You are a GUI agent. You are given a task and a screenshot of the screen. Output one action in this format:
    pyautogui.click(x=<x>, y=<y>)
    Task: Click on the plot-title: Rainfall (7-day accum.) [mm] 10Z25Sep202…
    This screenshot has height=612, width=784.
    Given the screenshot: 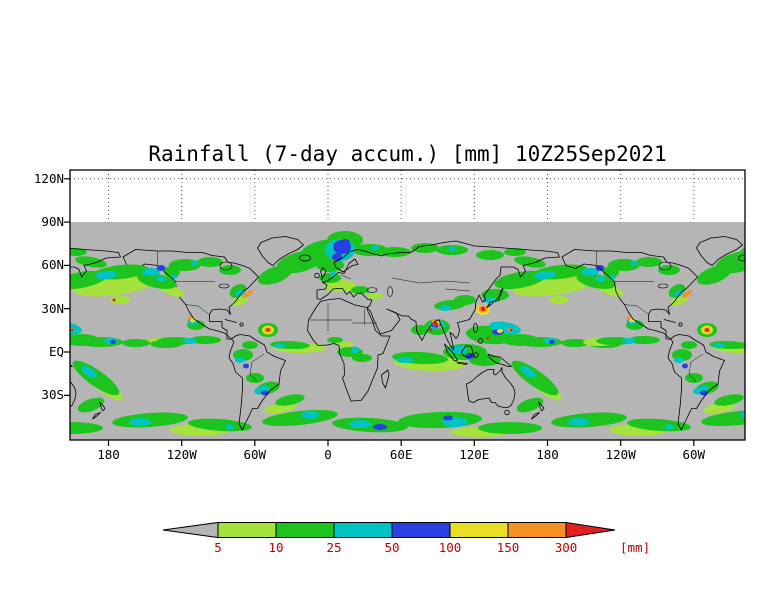 What is the action you would take?
    pyautogui.click(x=407, y=154)
    